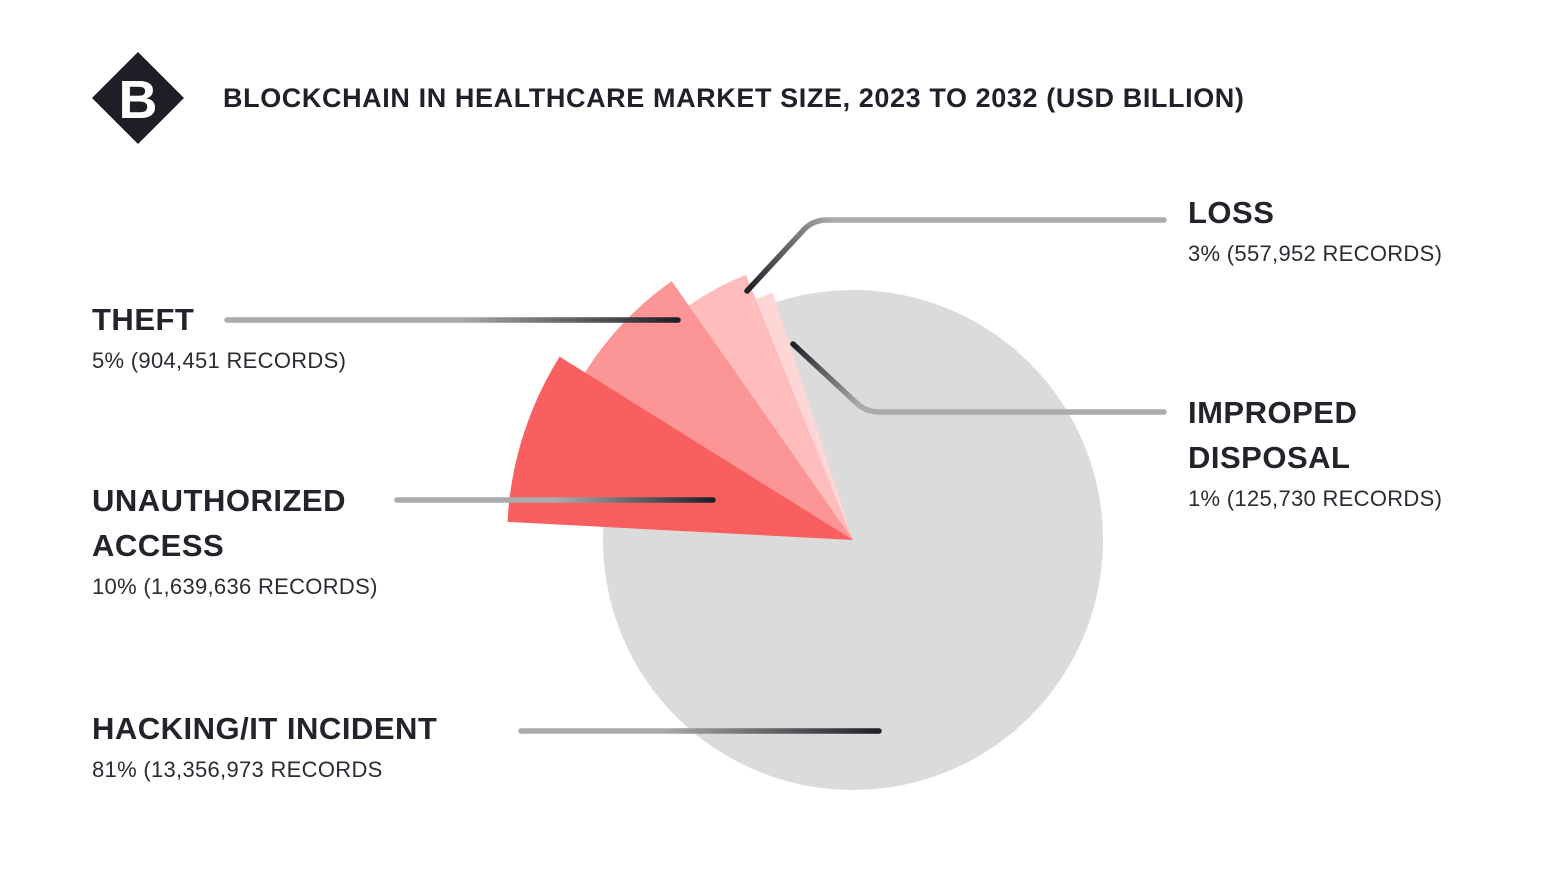 This screenshot has width=1568, height=879. I want to click on brand-logo: B, so click(141, 99).